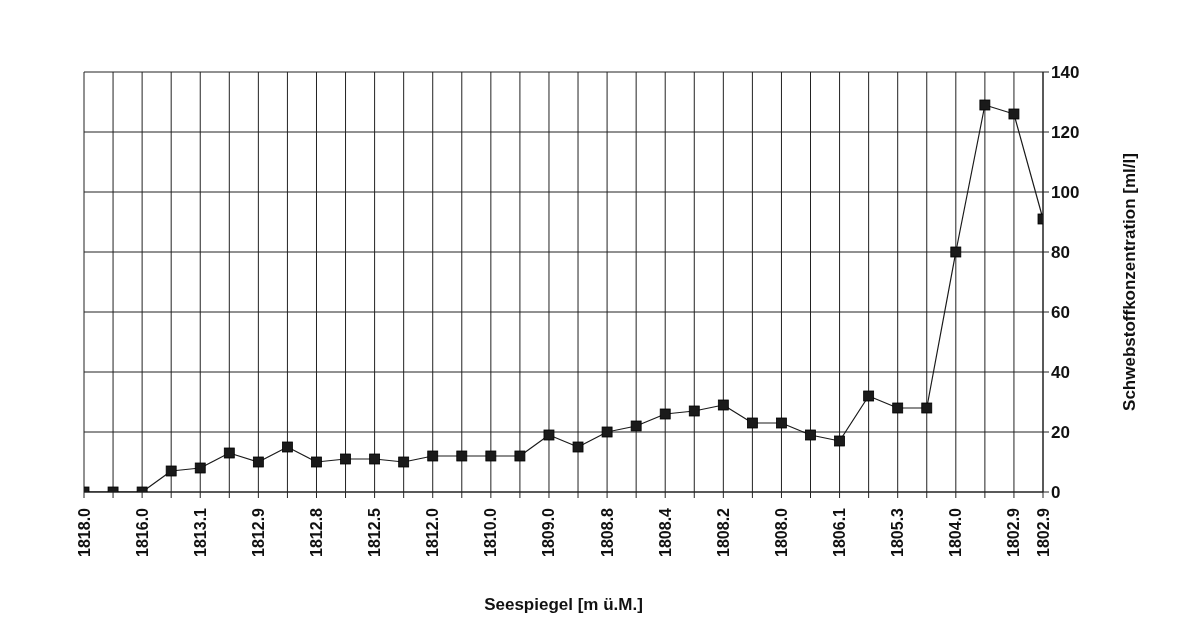 The width and height of the screenshot is (1181, 642). I want to click on x-tick-label: 1806.1, so click(840, 532).